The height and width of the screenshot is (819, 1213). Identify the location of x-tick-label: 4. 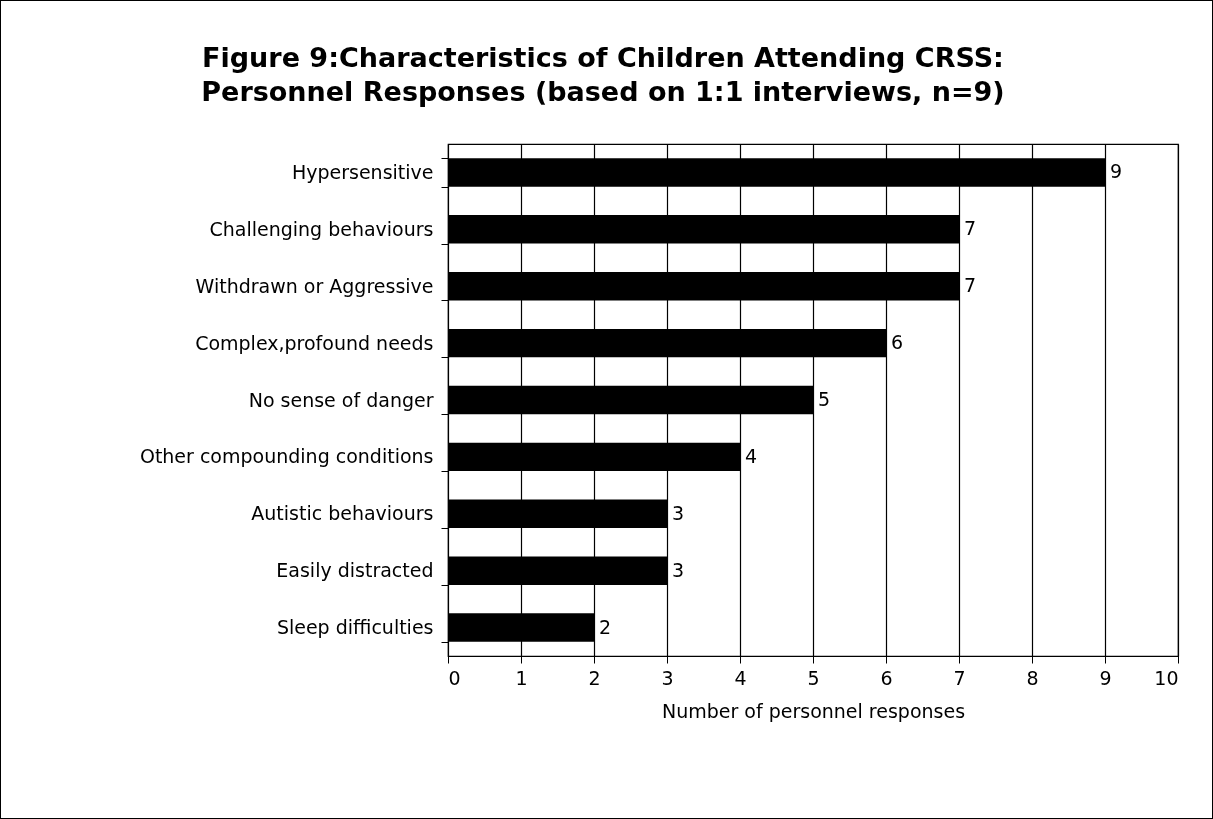
(740, 677).